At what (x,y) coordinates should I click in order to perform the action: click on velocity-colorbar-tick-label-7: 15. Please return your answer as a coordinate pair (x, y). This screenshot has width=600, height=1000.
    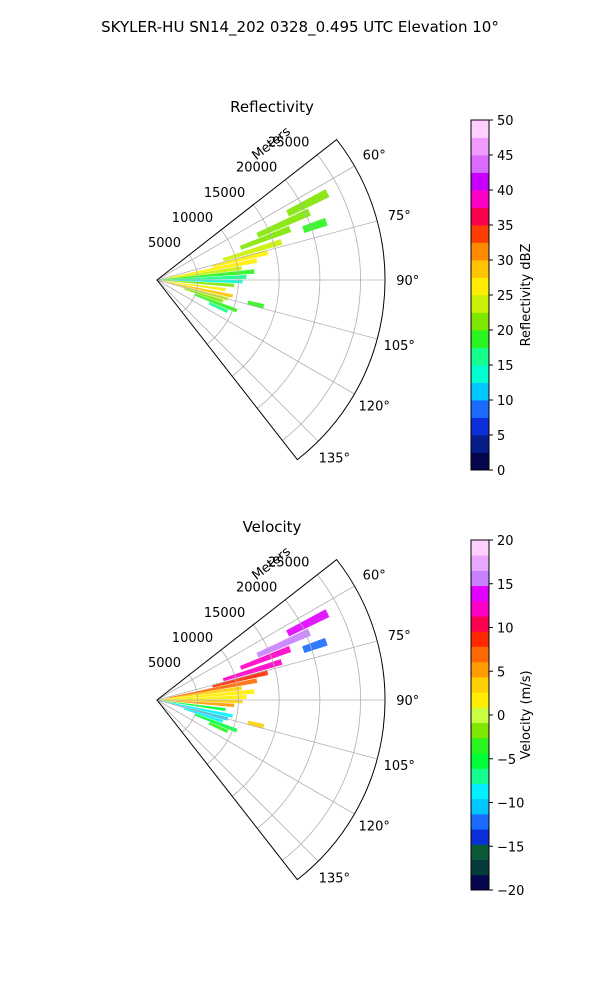
    Looking at the image, I should click on (505, 585).